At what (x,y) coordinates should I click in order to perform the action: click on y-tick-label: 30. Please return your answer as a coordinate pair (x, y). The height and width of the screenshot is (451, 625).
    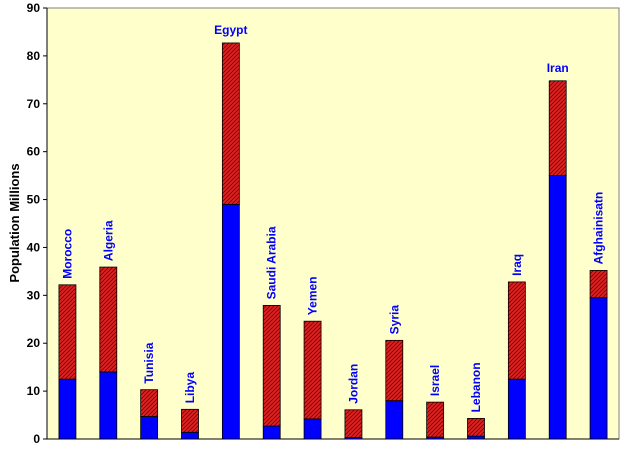
    Looking at the image, I should click on (34, 295).